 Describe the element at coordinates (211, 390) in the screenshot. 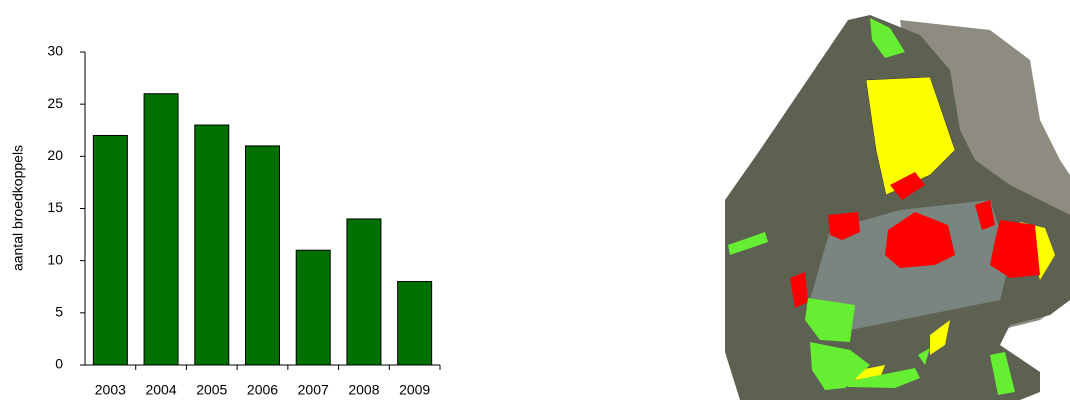

I see `x-tick-label: 2005` at that location.